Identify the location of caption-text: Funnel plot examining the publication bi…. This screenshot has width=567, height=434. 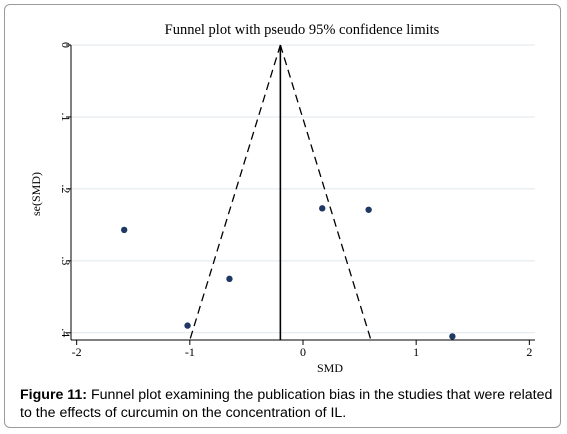
(286, 404).